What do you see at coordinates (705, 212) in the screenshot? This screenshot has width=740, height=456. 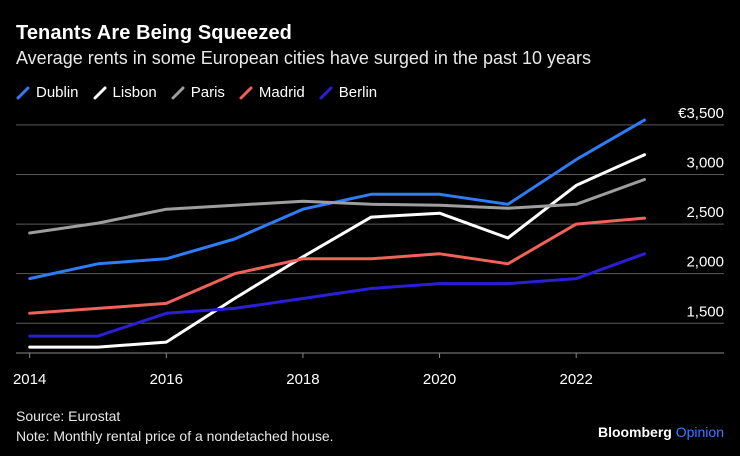 I see `y-tick-label: 2,500` at bounding box center [705, 212].